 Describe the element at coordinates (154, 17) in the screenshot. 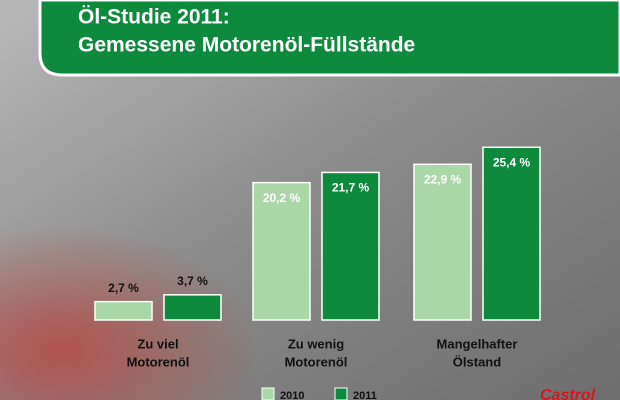

I see `chart-title: Öl-Studie 2011:` at that location.